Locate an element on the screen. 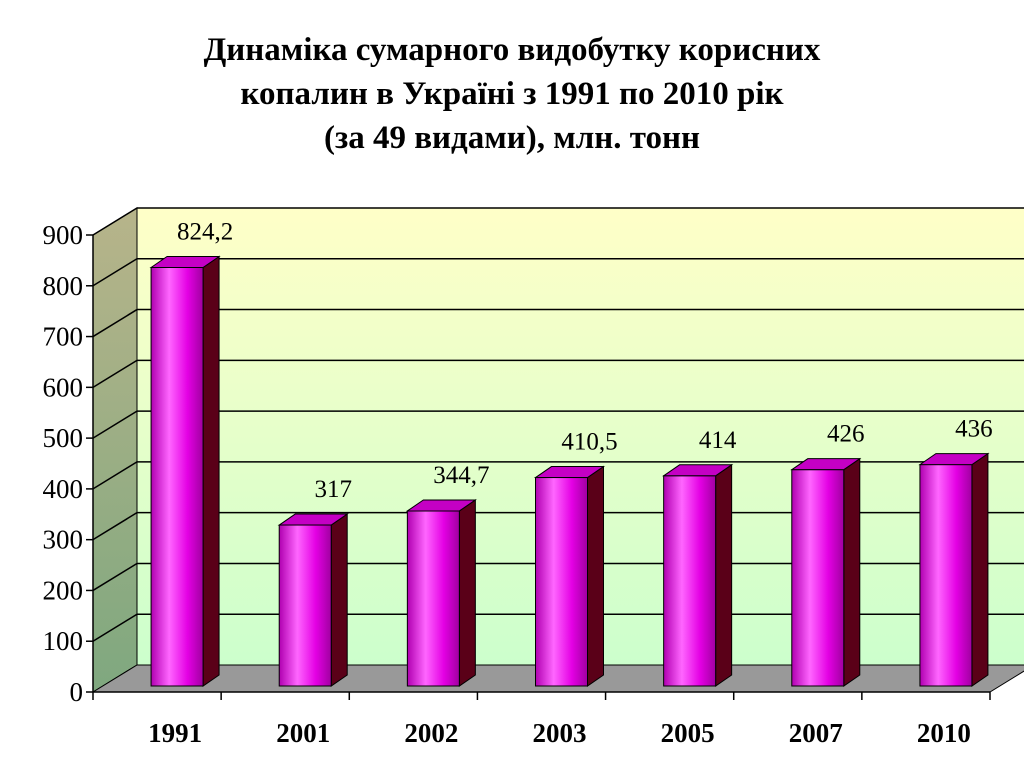 The image size is (1024, 768). x-tick-label: 2010 is located at coordinates (944, 733).